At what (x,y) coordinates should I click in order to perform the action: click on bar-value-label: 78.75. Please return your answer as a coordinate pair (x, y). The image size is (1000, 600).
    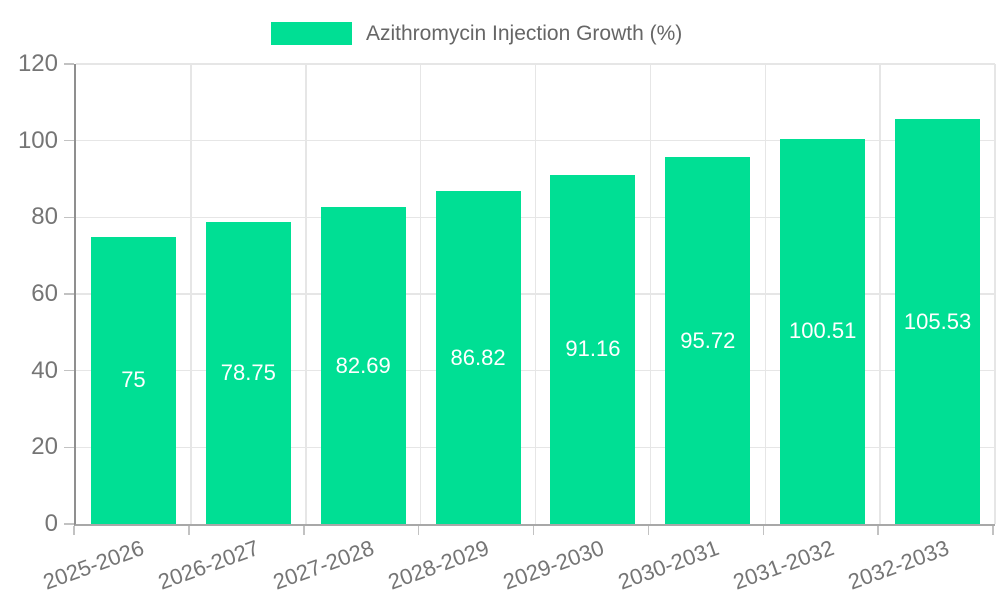
    Looking at the image, I should click on (248, 373).